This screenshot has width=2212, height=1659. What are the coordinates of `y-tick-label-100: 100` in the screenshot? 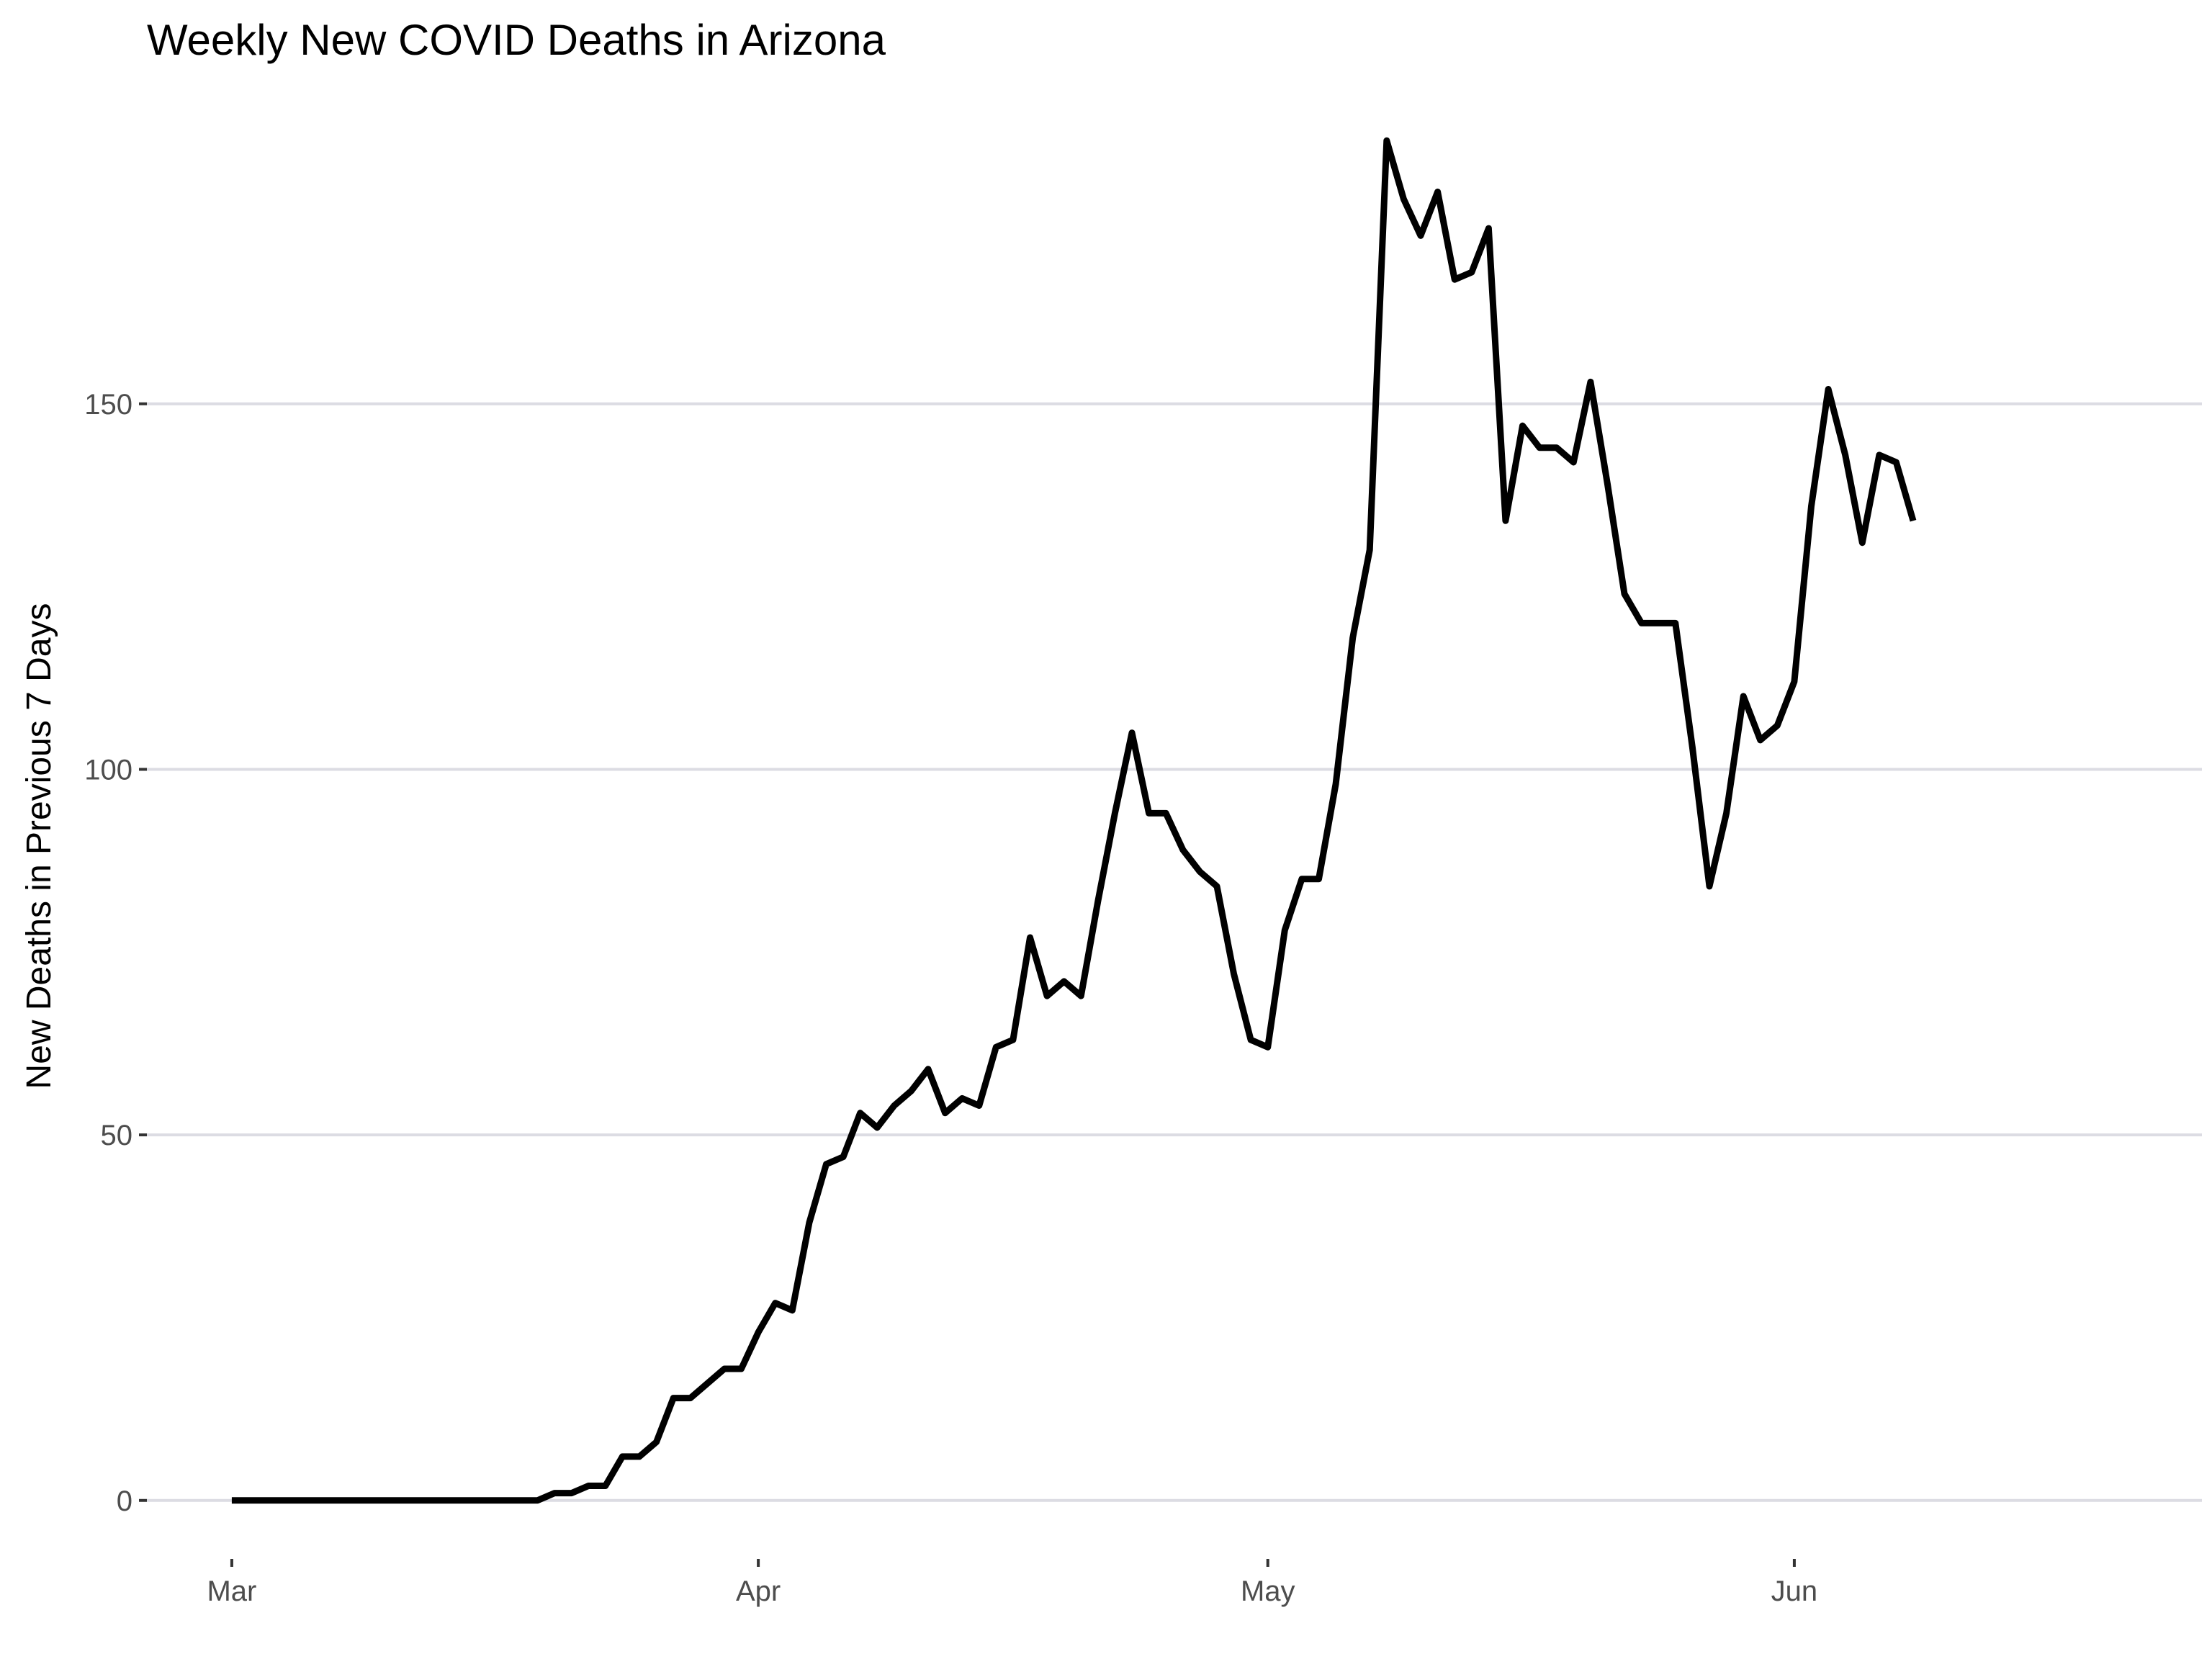 It's located at (108, 770).